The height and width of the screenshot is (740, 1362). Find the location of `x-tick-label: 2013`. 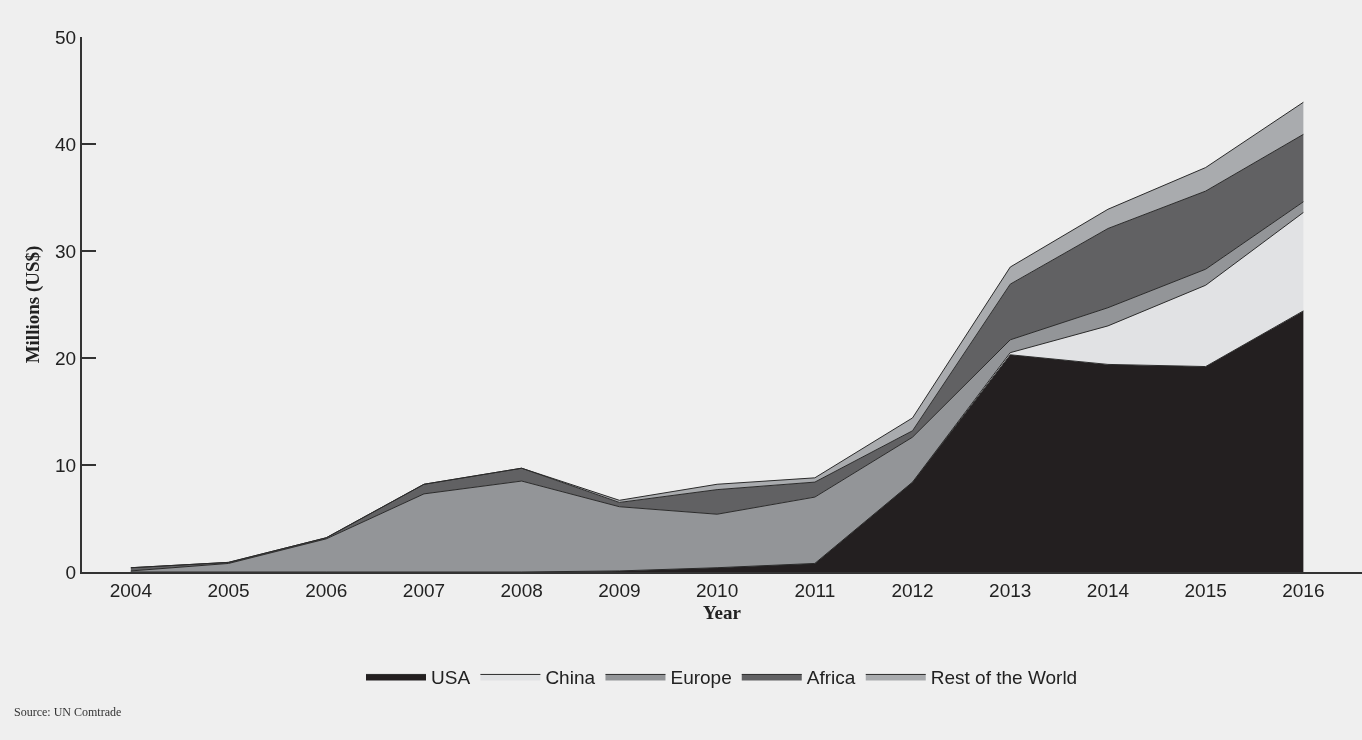

x-tick-label: 2013 is located at coordinates (1010, 590).